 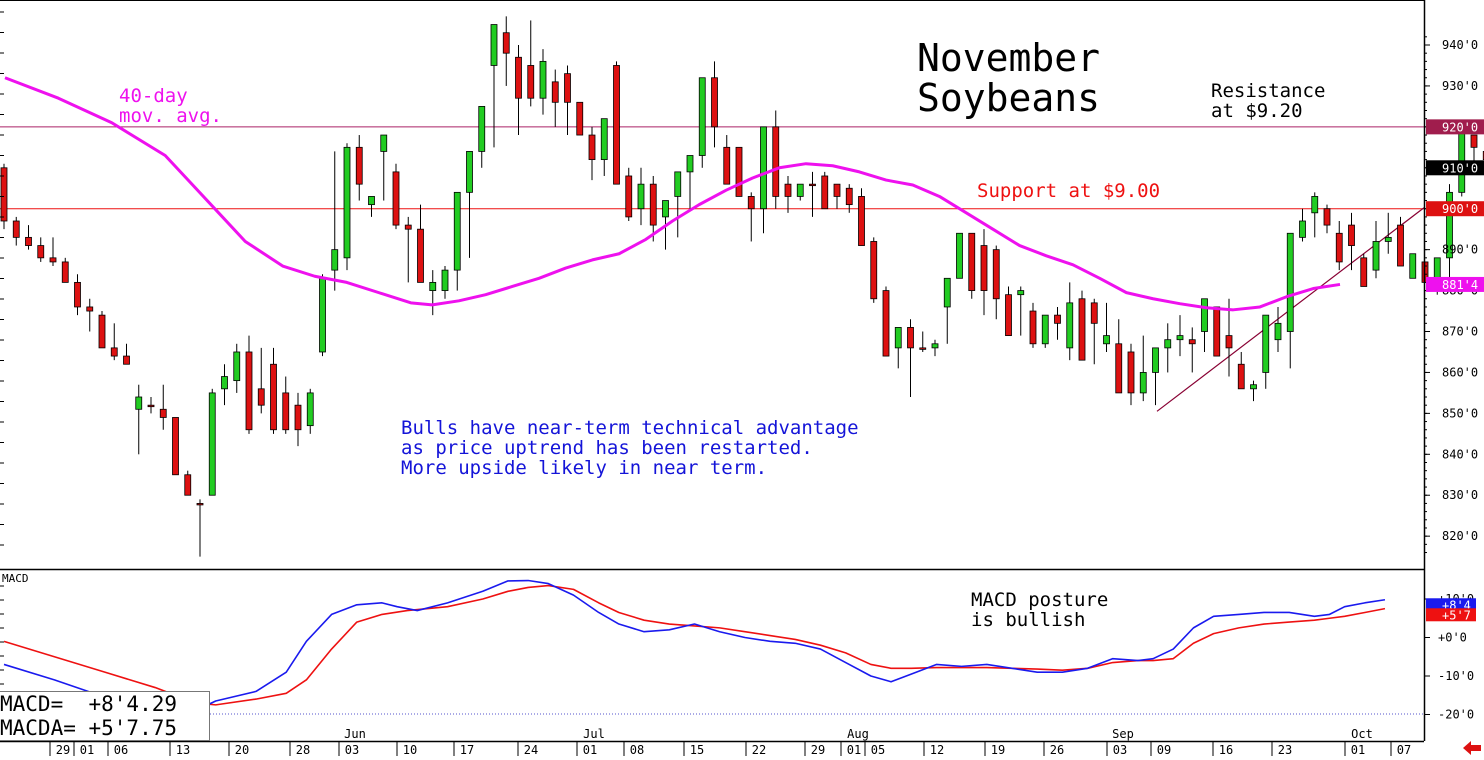 I want to click on resistance-label: Resistance at $9.20, so click(x=1268, y=101).